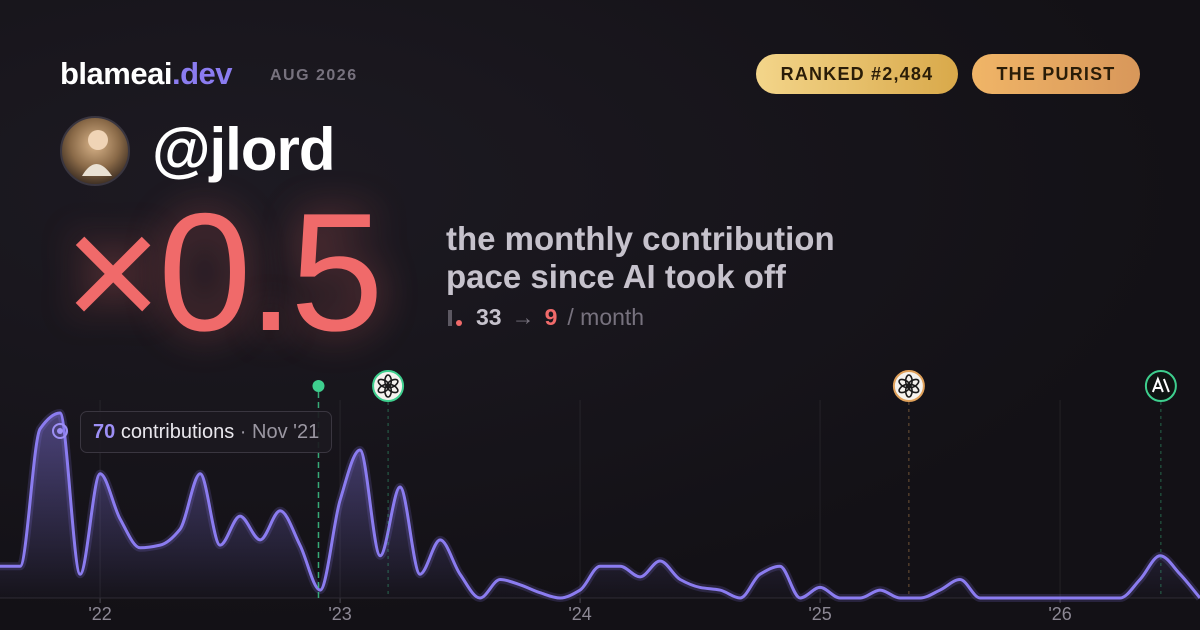 The image size is (1200, 630). I want to click on description-line: the monthly contribution, so click(640, 238).